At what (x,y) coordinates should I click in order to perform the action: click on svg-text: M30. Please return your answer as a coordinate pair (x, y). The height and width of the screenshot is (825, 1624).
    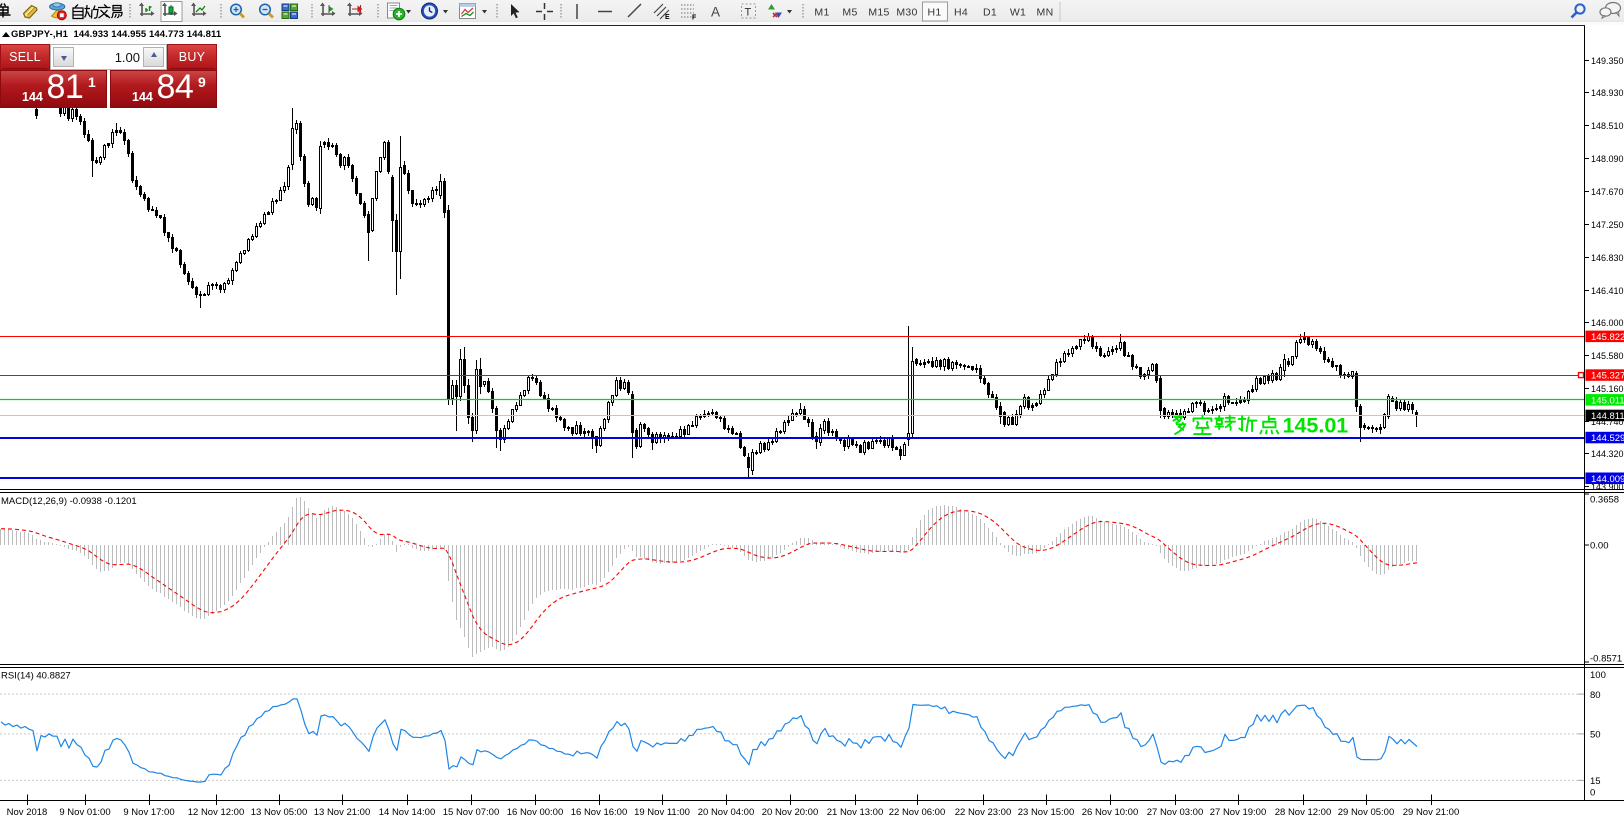
    Looking at the image, I should click on (906, 13).